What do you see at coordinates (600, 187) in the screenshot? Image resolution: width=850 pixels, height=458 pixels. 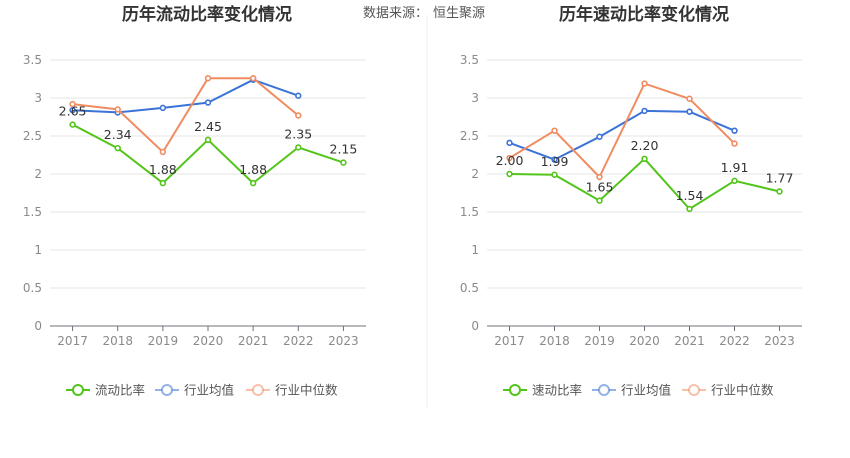 I see `data-label: 1.65` at bounding box center [600, 187].